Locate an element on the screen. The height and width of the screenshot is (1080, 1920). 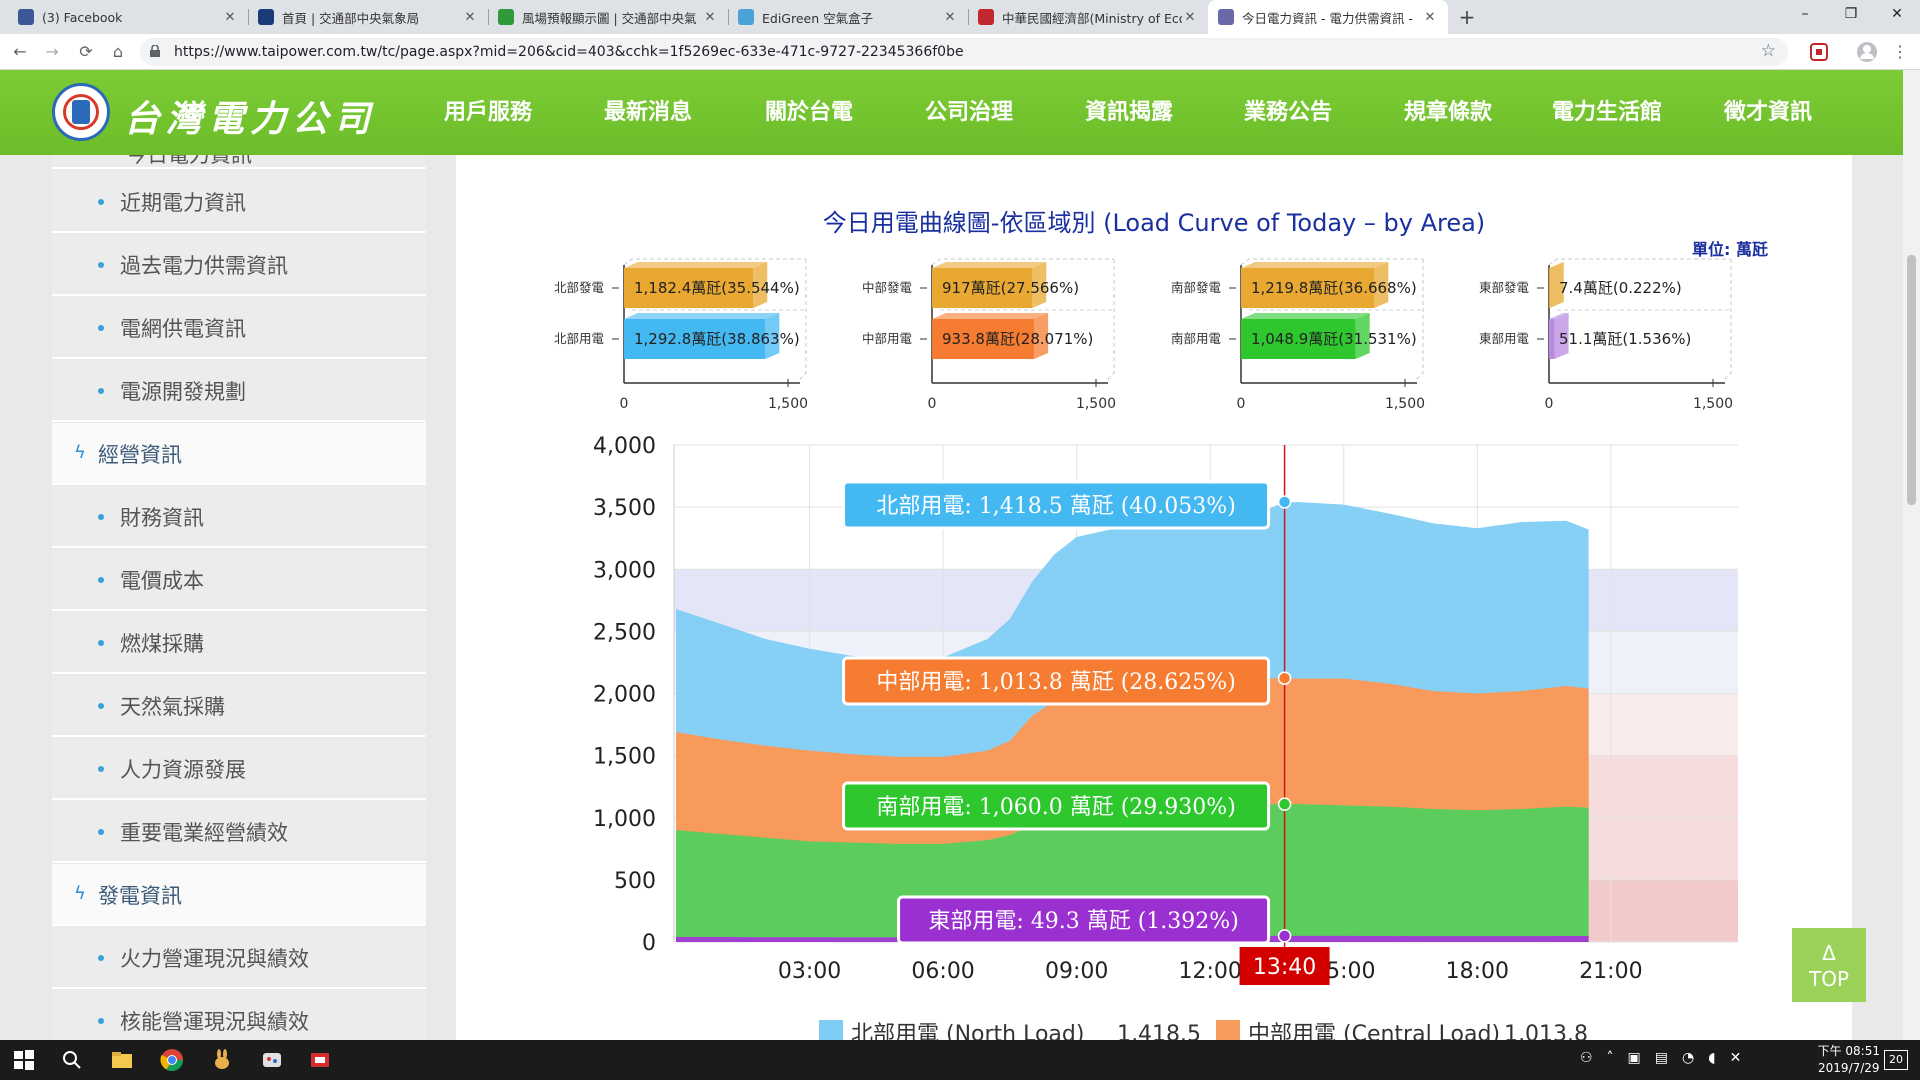
page-scrollbar is located at coordinates (1911, 555).